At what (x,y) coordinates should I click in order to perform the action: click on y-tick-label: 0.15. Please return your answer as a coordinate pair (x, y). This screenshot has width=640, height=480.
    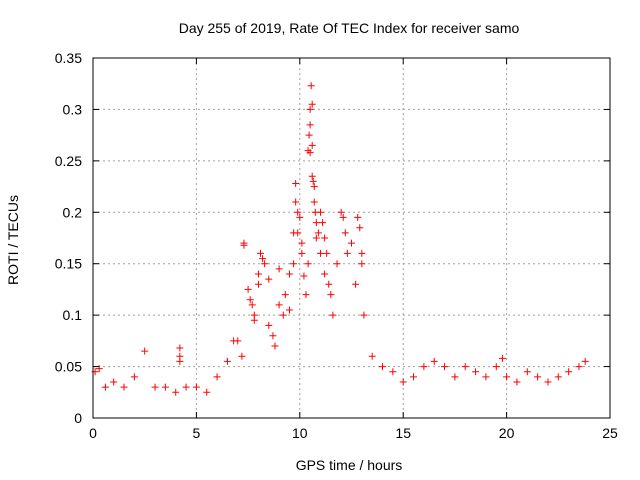
    Looking at the image, I should click on (68, 264).